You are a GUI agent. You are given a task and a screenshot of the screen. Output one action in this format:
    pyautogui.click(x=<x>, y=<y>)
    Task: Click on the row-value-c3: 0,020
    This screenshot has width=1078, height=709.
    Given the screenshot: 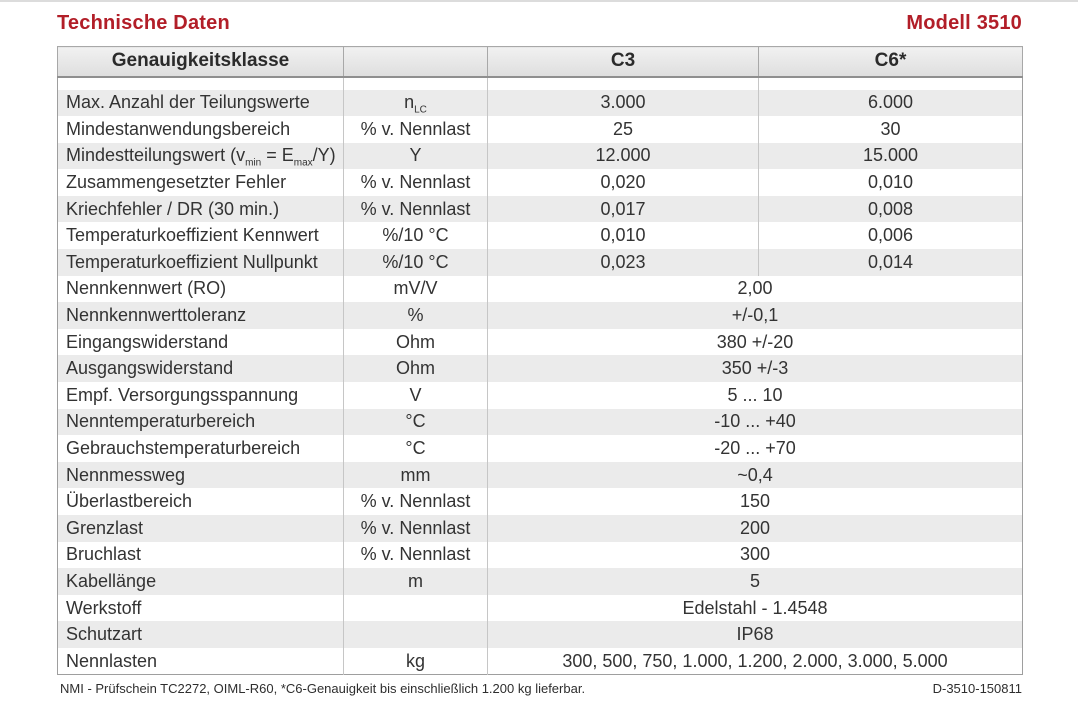 What is the action you would take?
    pyautogui.click(x=623, y=182)
    